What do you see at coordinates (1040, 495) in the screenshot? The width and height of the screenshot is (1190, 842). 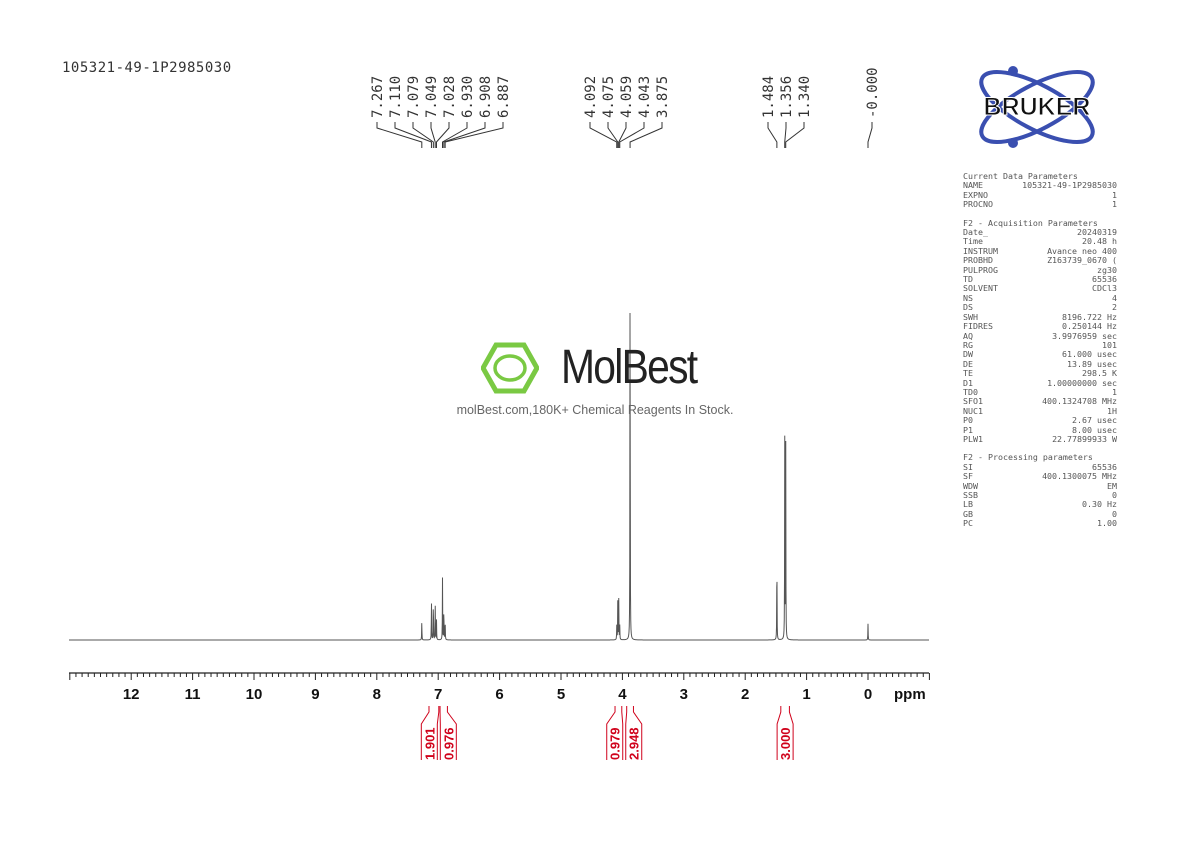 I see `parameter-row: SSB 0` at bounding box center [1040, 495].